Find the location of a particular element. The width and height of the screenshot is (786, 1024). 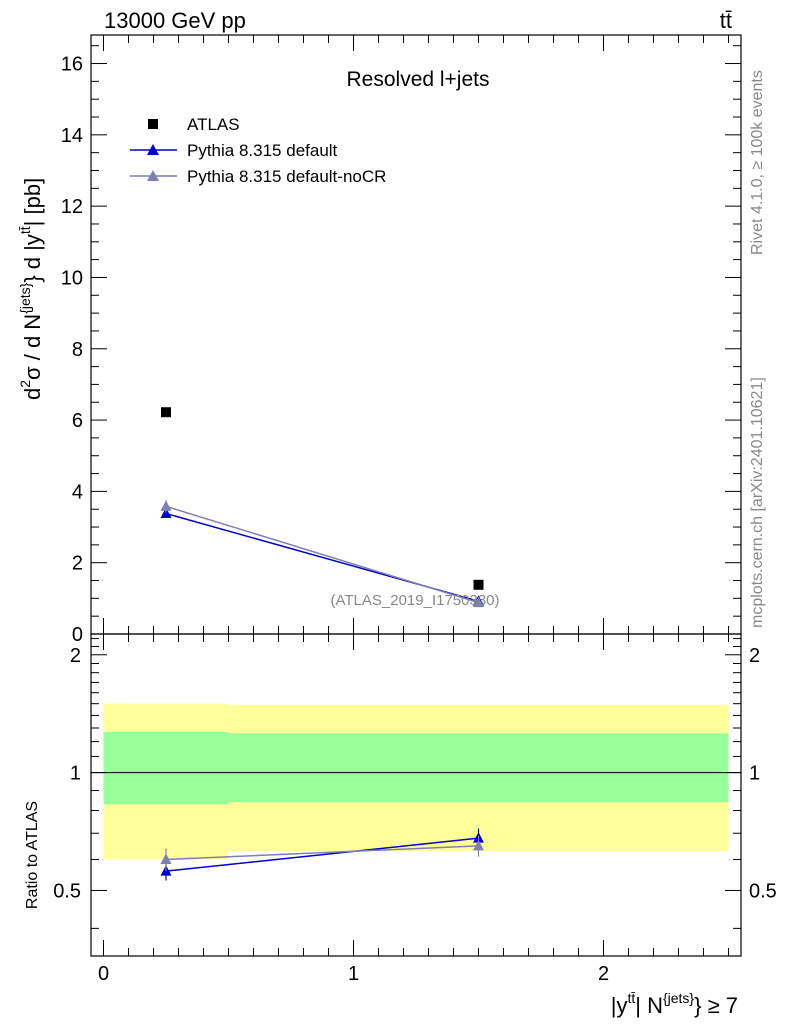

main-ytick-label: 10 is located at coordinates (72, 278).